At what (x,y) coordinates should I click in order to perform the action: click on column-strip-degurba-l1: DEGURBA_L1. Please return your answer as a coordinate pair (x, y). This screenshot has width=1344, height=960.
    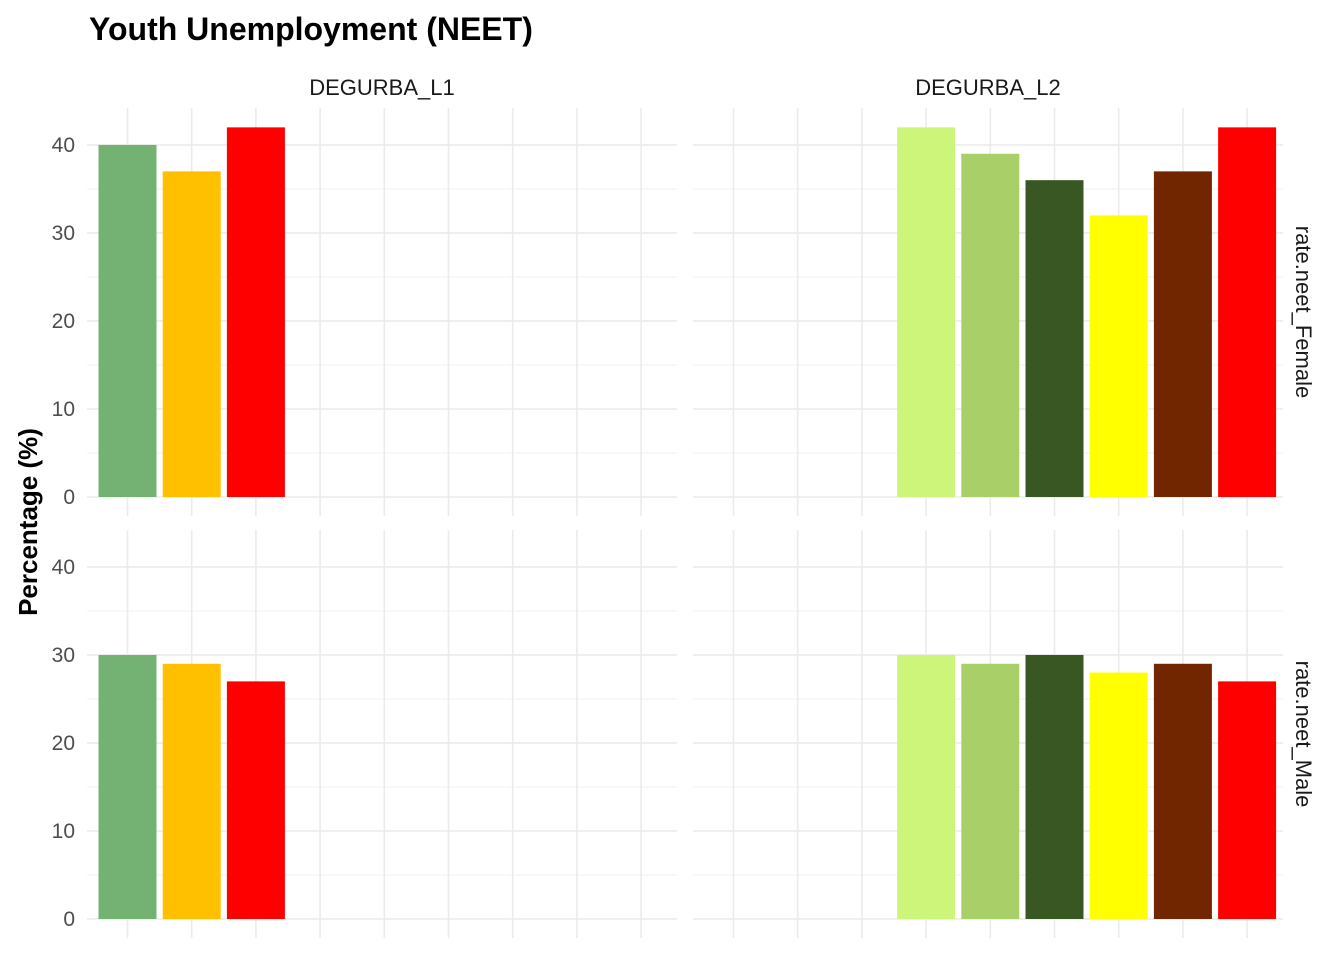
    Looking at the image, I should click on (382, 87).